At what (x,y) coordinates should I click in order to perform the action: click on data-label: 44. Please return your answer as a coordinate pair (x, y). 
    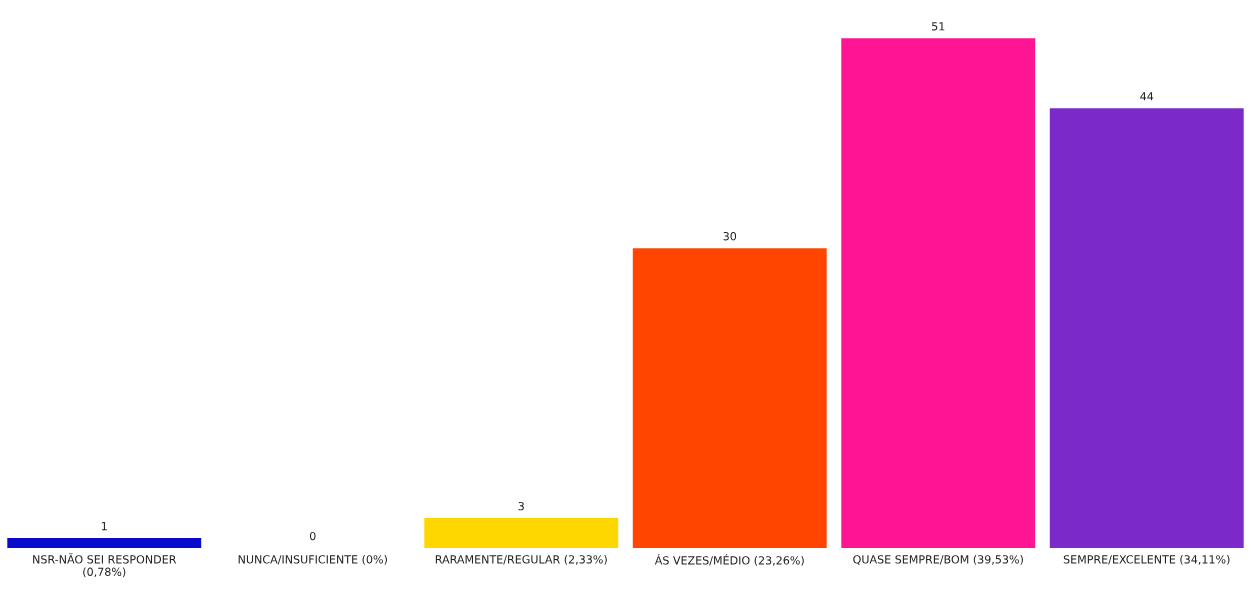
    Looking at the image, I should click on (1147, 96).